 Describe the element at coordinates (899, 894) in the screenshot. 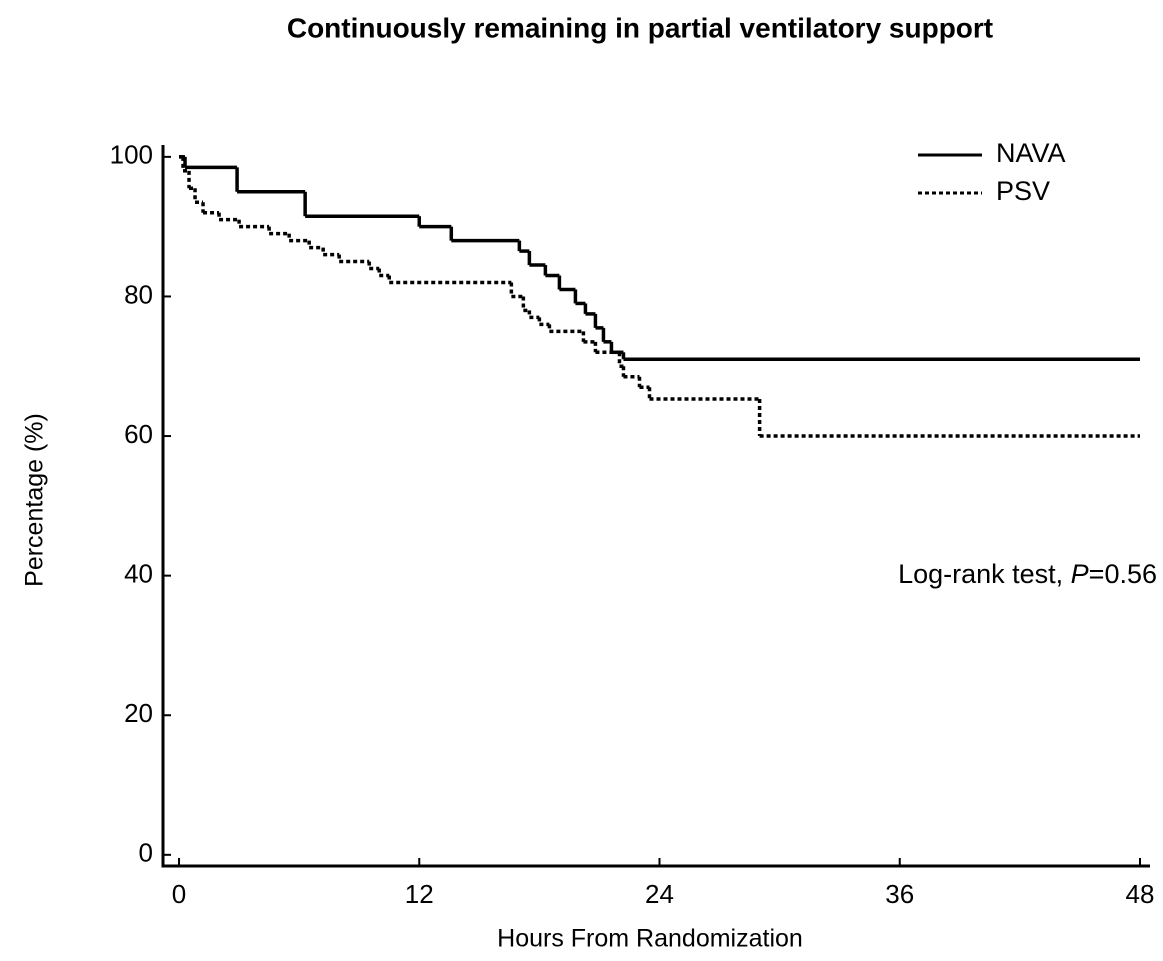

I see `x-tick-label: 36` at that location.